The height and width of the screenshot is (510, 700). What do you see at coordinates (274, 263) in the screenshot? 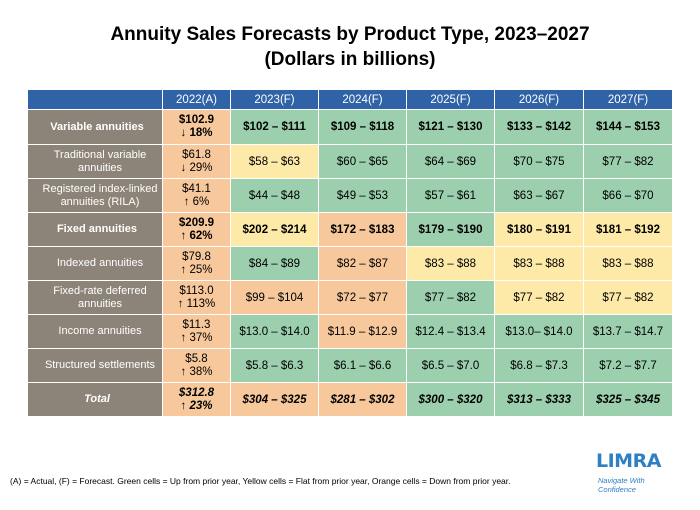
I see `forecast-cell: $84 – $89` at bounding box center [274, 263].